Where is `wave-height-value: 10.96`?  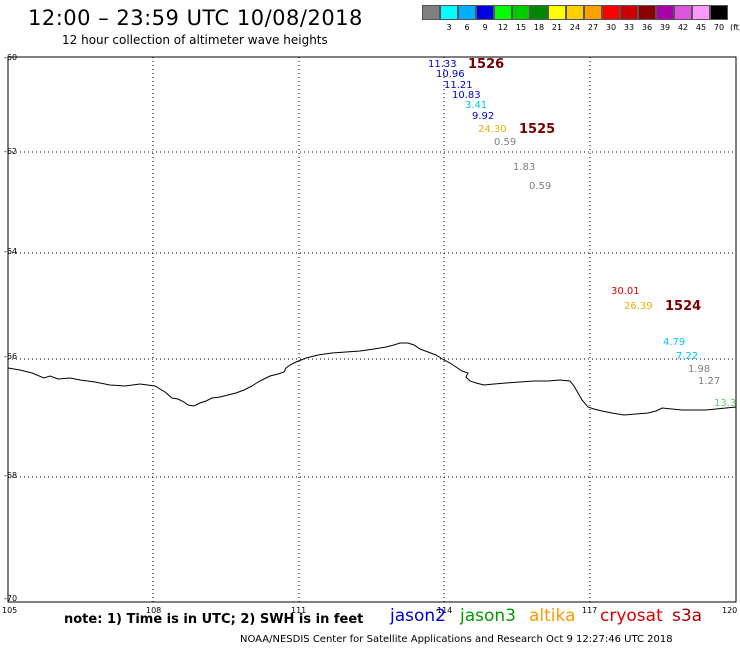
wave-height-value: 10.96 is located at coordinates (450, 74).